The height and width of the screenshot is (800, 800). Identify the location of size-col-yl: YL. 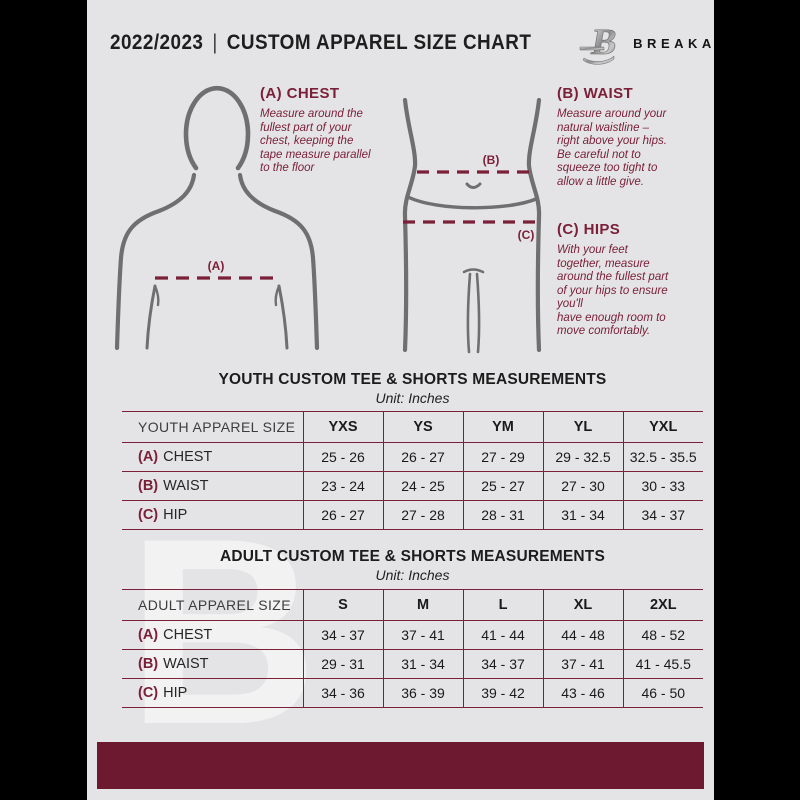
(582, 427).